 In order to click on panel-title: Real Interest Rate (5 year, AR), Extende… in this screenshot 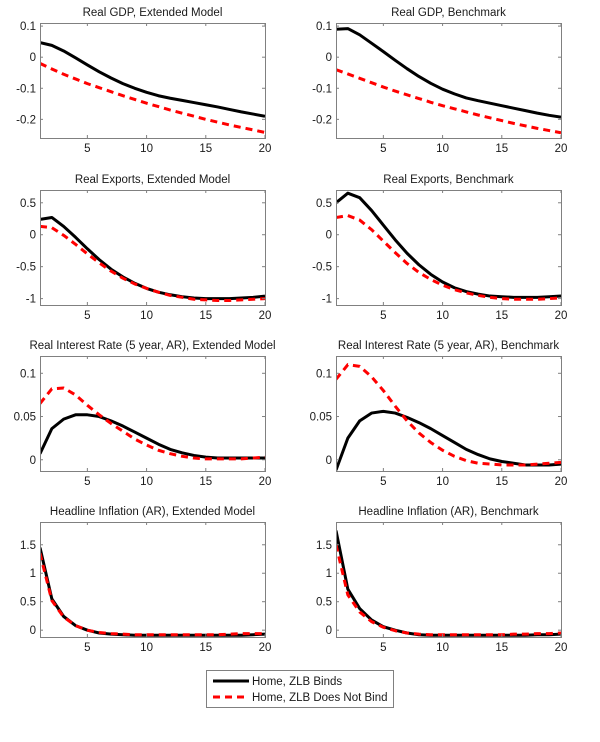, I will do `click(152, 346)`.